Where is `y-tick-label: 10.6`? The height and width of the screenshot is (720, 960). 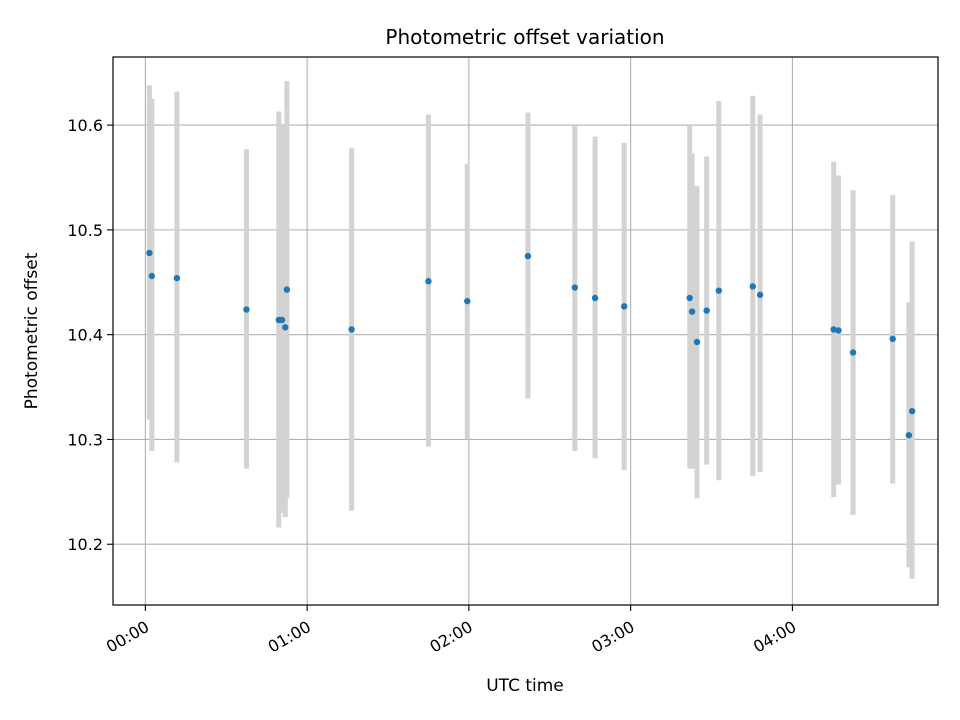
y-tick-label: 10.6 is located at coordinates (85, 125).